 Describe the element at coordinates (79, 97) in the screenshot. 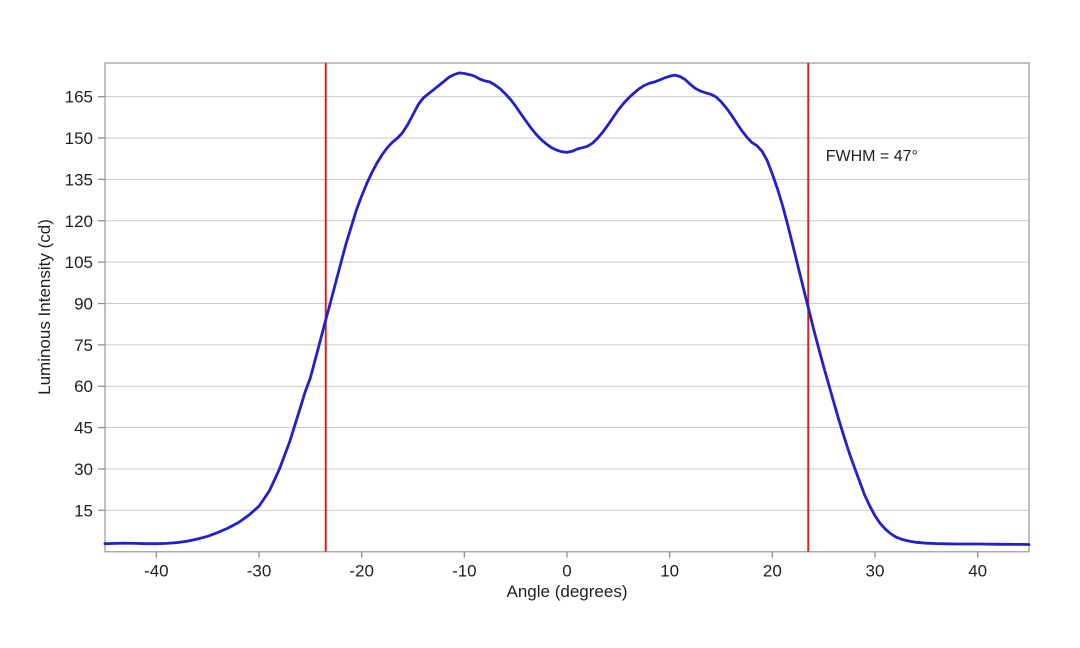

I see `y-tick-label: 165` at that location.